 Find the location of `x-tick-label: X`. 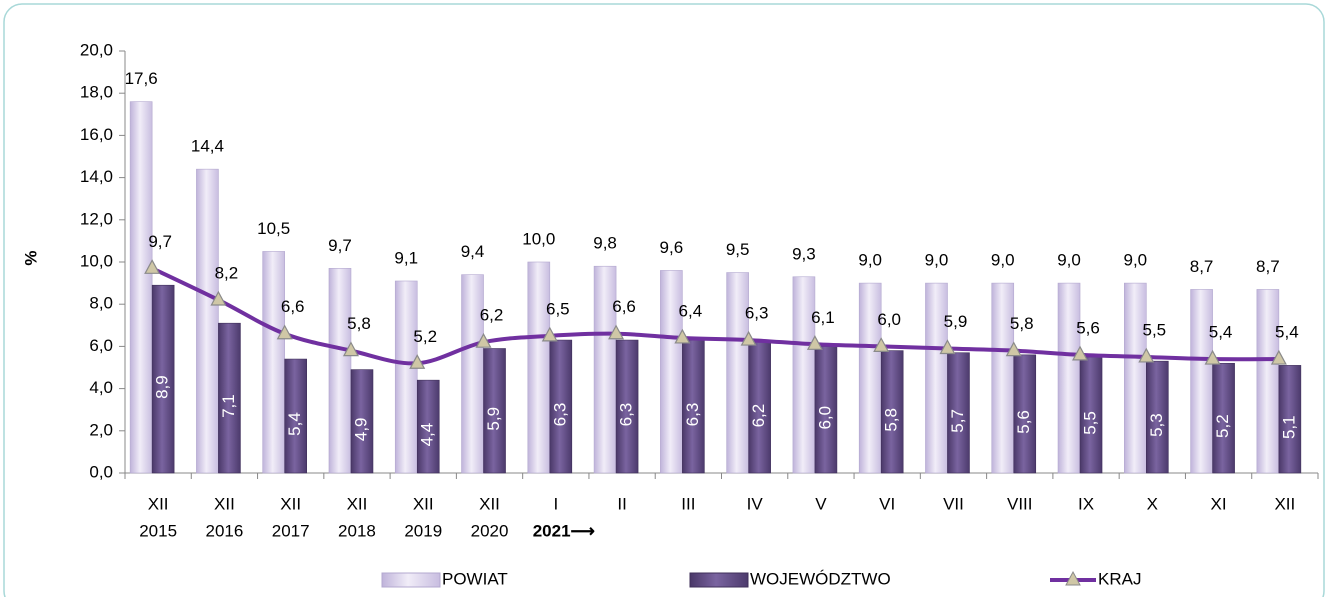

x-tick-label: X is located at coordinates (1152, 503).